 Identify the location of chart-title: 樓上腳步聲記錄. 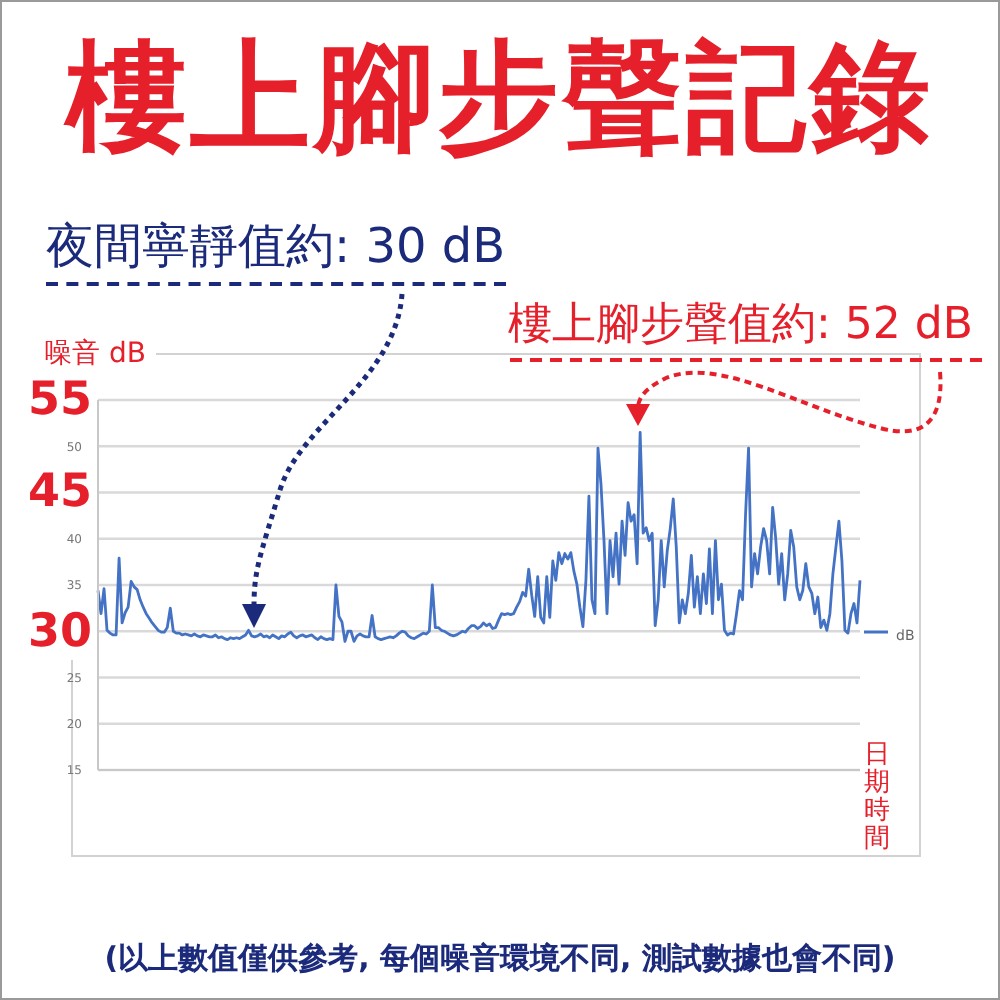
(498, 98).